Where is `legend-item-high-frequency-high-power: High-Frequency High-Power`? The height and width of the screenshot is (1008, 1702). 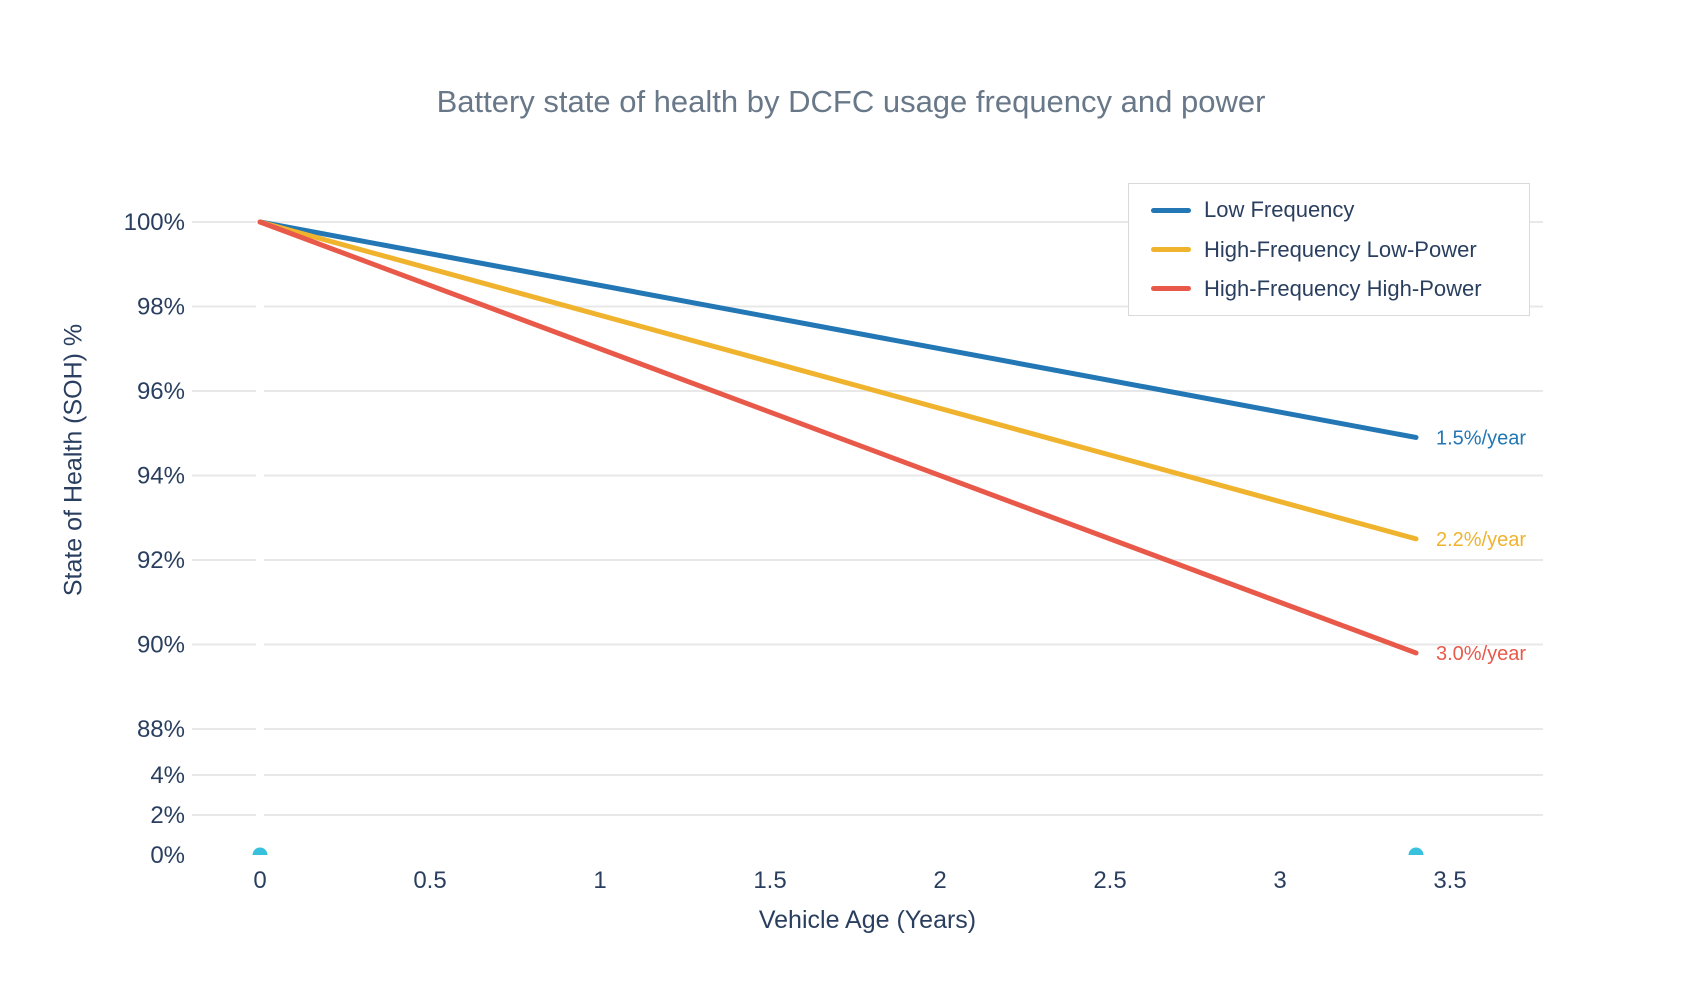
legend-item-high-frequency-high-power: High-Frequency High-Power is located at coordinates (1340, 289).